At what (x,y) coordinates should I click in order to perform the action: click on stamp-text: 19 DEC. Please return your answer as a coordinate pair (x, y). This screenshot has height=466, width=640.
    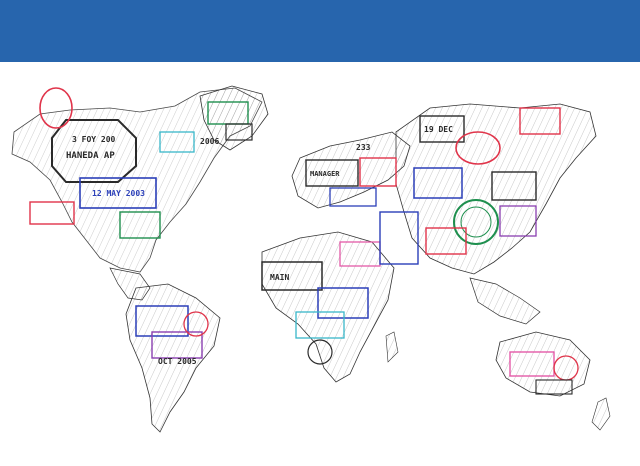
    Looking at the image, I should click on (438, 129).